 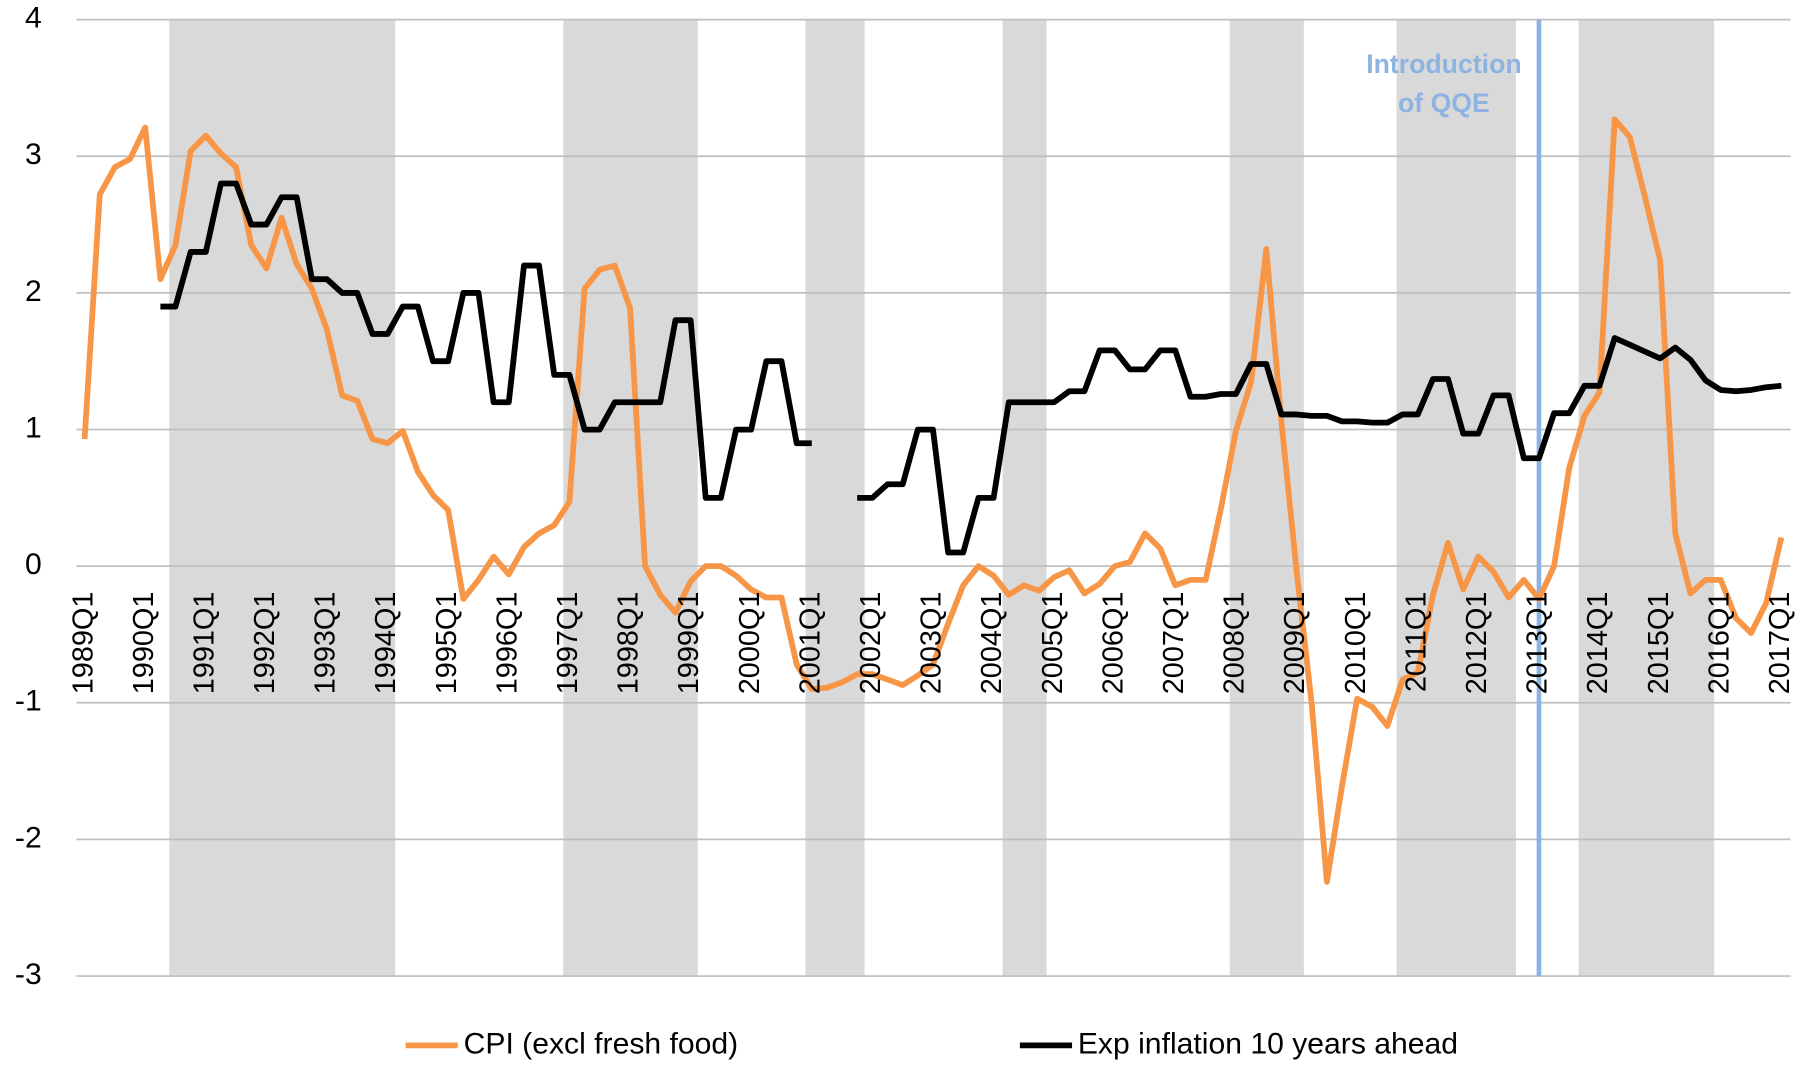 What do you see at coordinates (265, 643) in the screenshot?
I see `x-tick-label: 1992Q1` at bounding box center [265, 643].